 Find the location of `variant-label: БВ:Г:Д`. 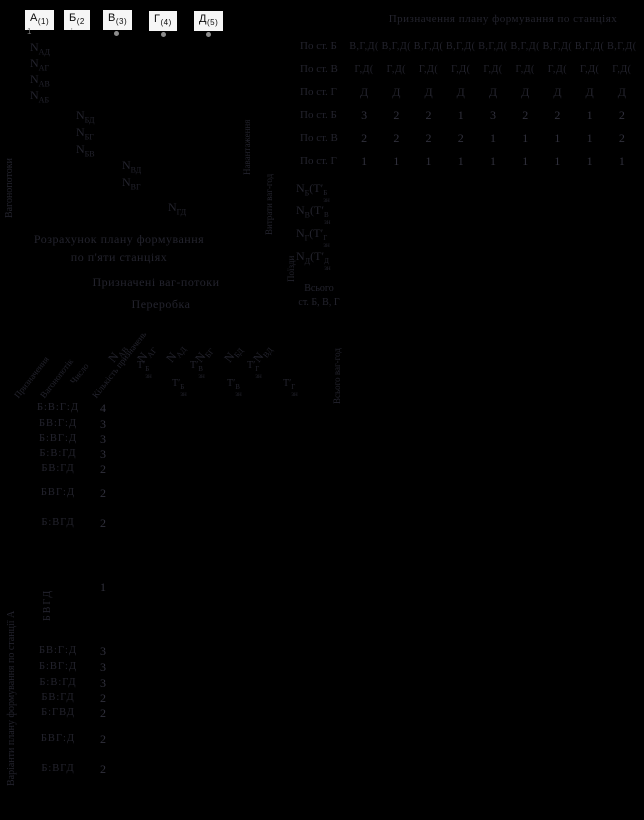

variant-label: БВ:Г:Д is located at coordinates (58, 423).